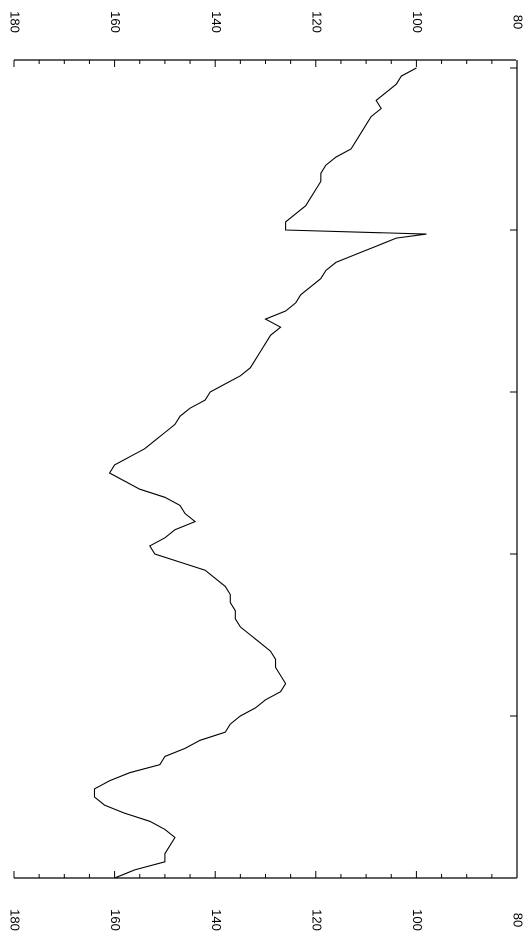 This screenshot has width=523, height=951. What do you see at coordinates (216, 920) in the screenshot?
I see `bottom-tick-label: 140` at bounding box center [216, 920].